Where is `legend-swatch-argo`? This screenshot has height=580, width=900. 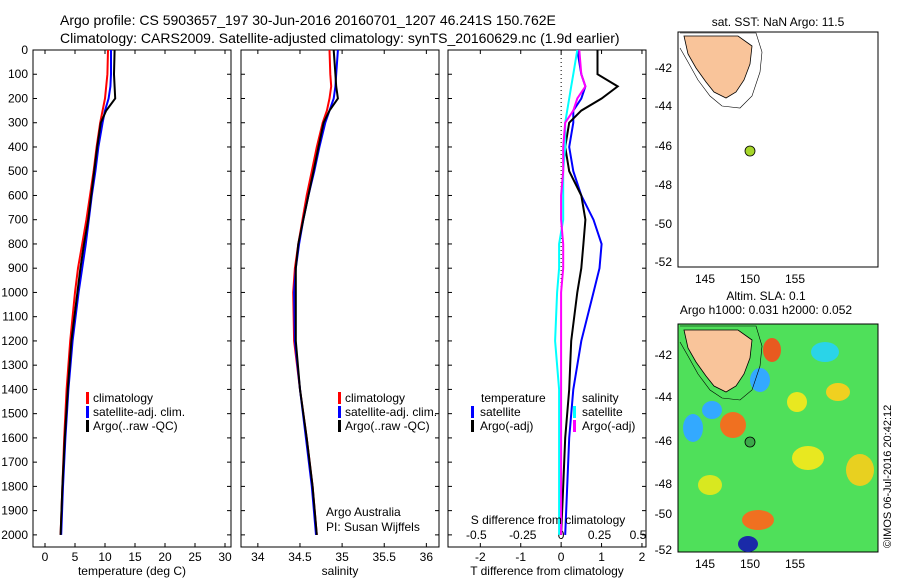
legend-swatch-argo is located at coordinates (87, 426).